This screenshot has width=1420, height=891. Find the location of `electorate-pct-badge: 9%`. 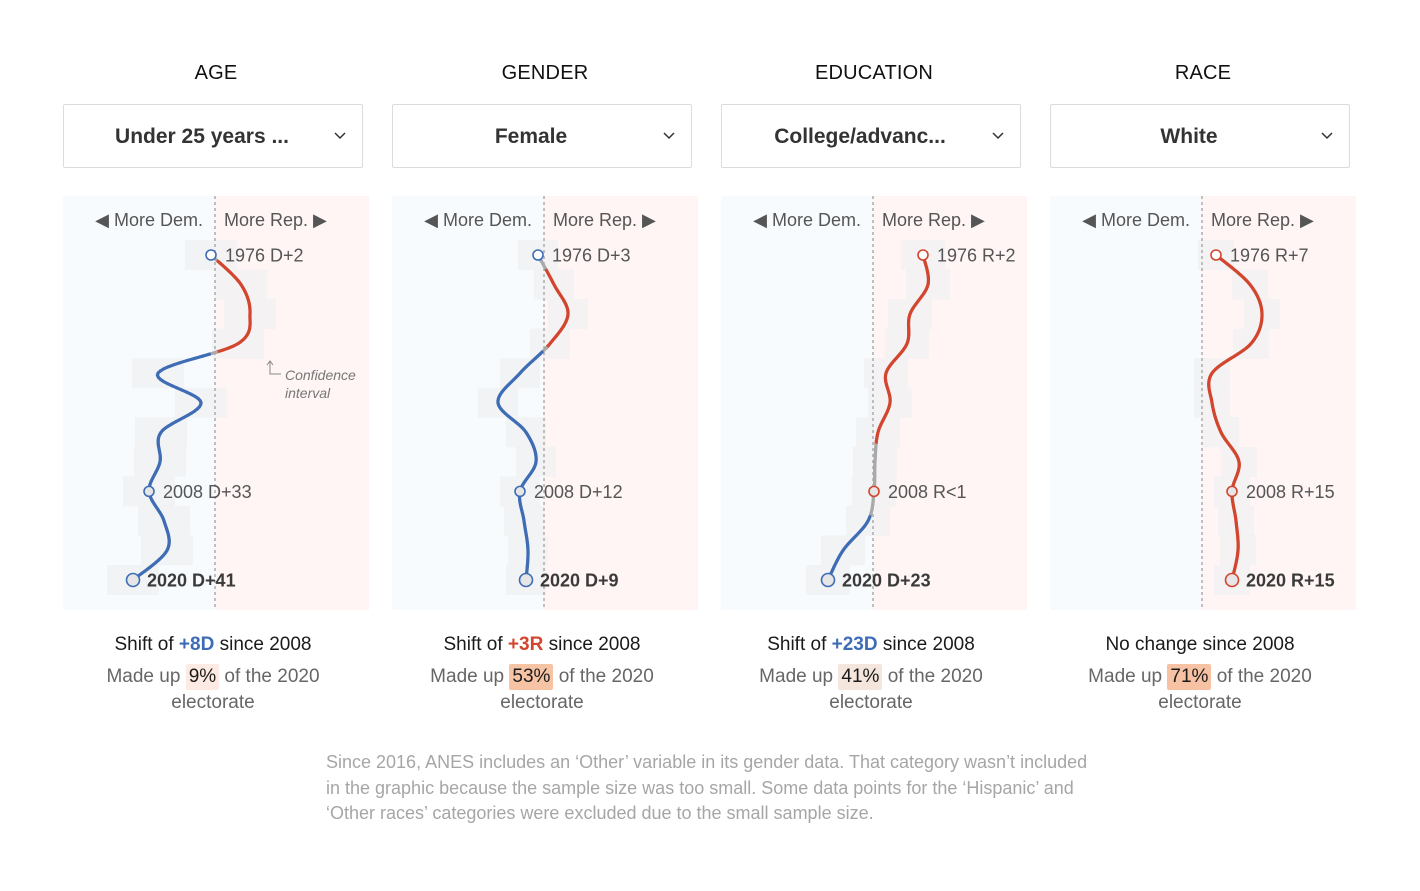

electorate-pct-badge: 9% is located at coordinates (202, 677).